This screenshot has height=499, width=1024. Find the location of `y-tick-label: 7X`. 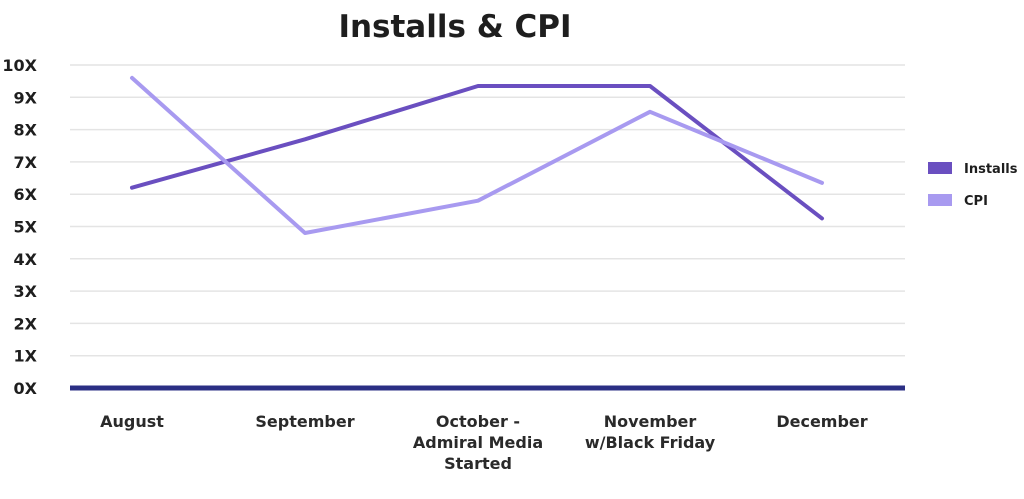

y-tick-label: 7X is located at coordinates (26, 162).